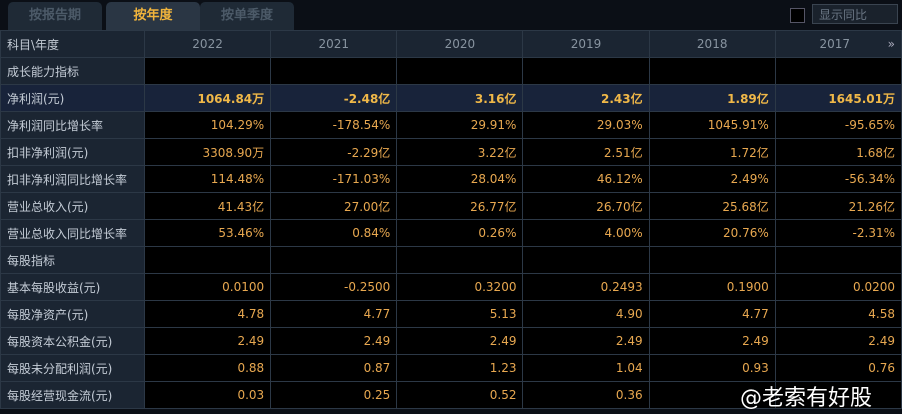  Describe the element at coordinates (712, 44) in the screenshot. I see `year-header: 2018` at that location.